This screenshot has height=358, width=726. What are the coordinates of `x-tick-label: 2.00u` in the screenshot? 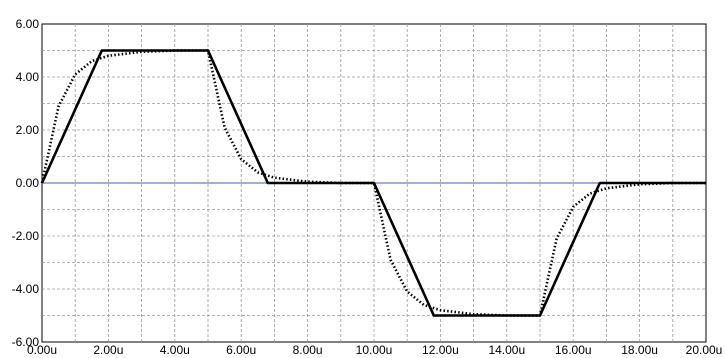 It's located at (108, 350).